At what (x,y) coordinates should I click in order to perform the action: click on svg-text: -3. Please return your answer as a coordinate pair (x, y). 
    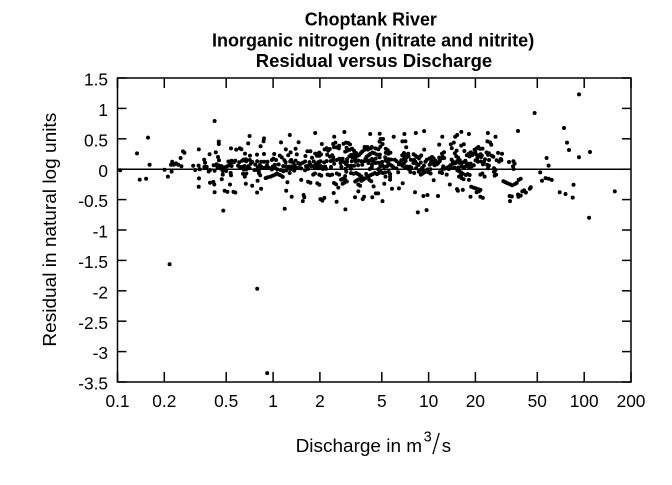
    Looking at the image, I should click on (100, 353).